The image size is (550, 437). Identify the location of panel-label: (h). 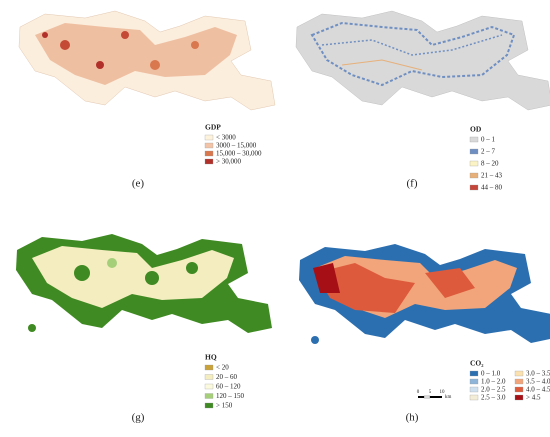
(412, 418).